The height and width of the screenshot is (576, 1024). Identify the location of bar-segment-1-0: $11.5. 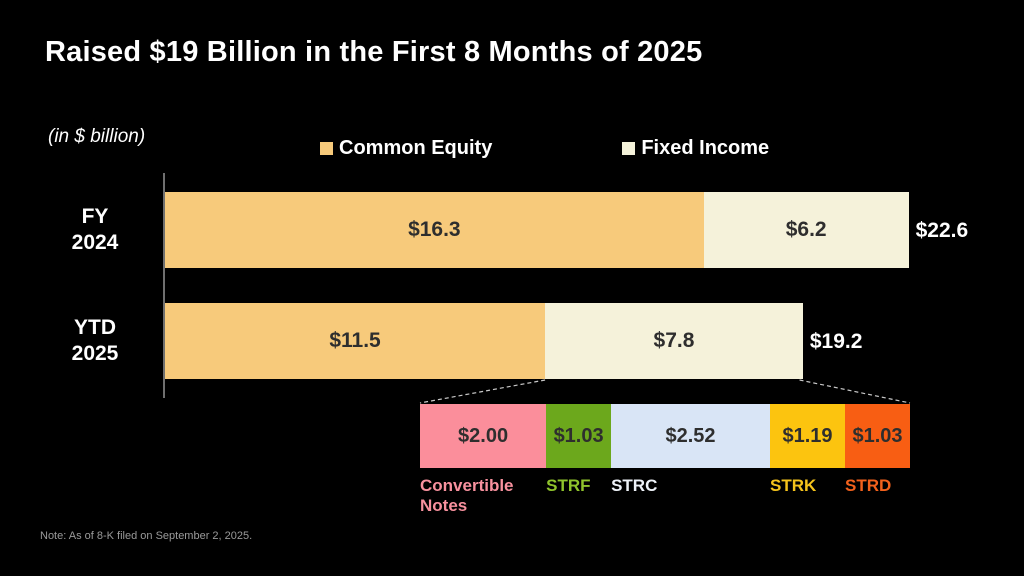
(355, 341).